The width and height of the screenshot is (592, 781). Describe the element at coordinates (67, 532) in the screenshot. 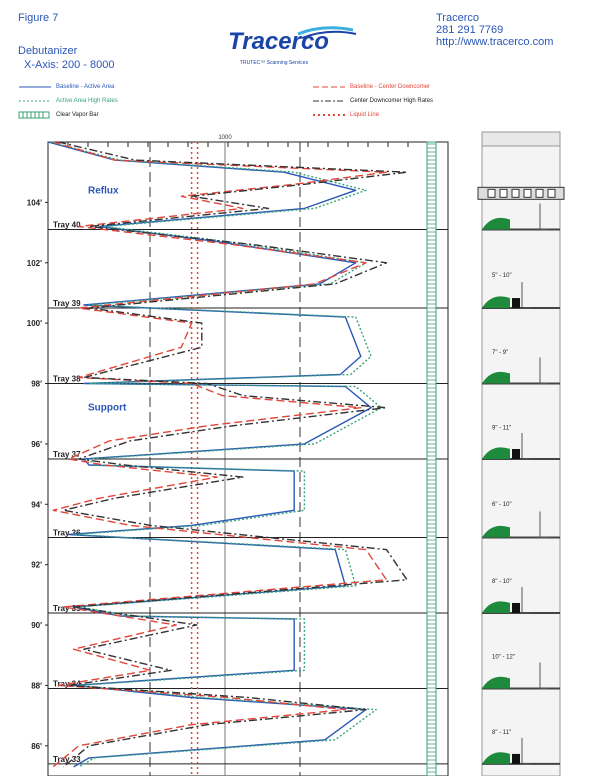

I see `tray-label: Tray 36` at that location.